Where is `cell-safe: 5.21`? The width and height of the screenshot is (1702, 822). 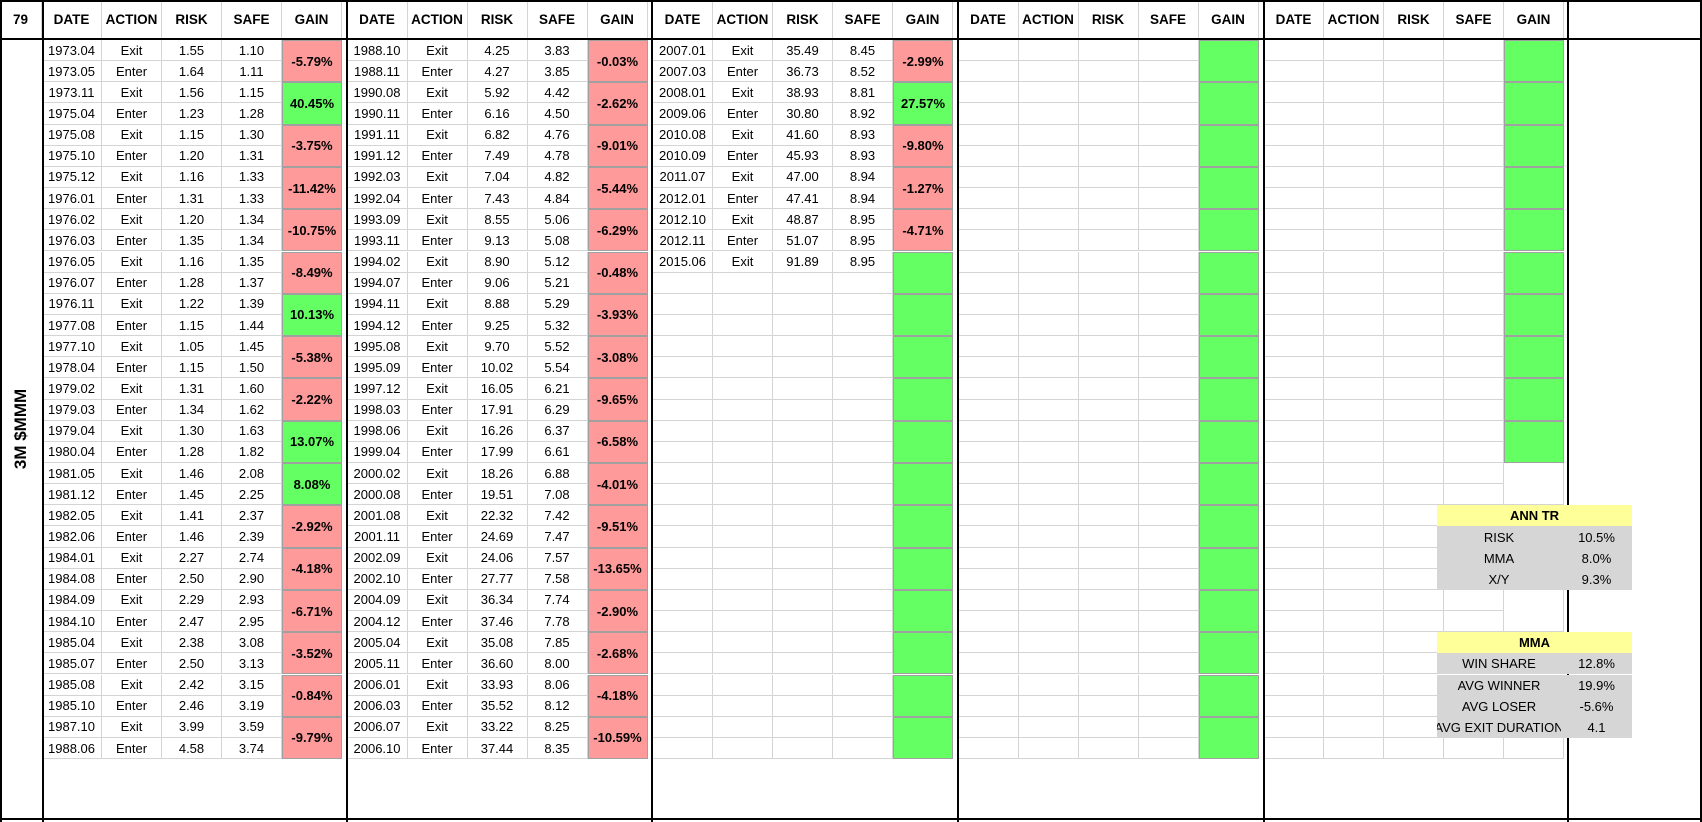 cell-safe: 5.21 is located at coordinates (557, 283).